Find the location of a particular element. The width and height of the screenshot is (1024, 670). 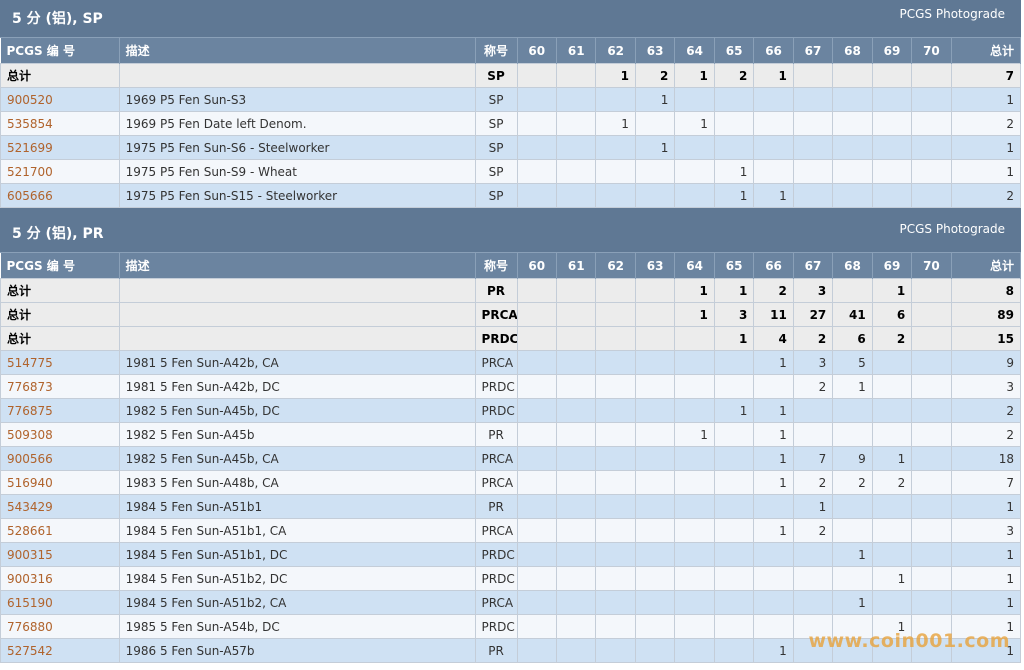

pcgs-number-link: 543429 is located at coordinates (60, 506).